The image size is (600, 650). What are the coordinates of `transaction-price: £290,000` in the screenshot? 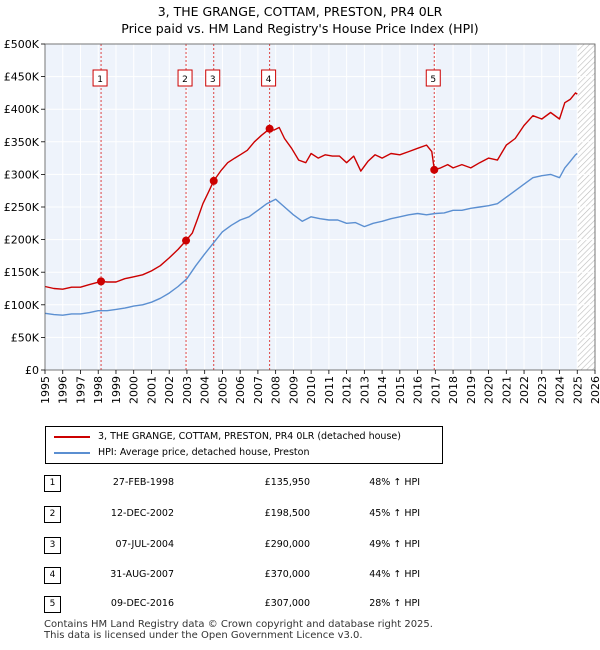 It's located at (287, 544).